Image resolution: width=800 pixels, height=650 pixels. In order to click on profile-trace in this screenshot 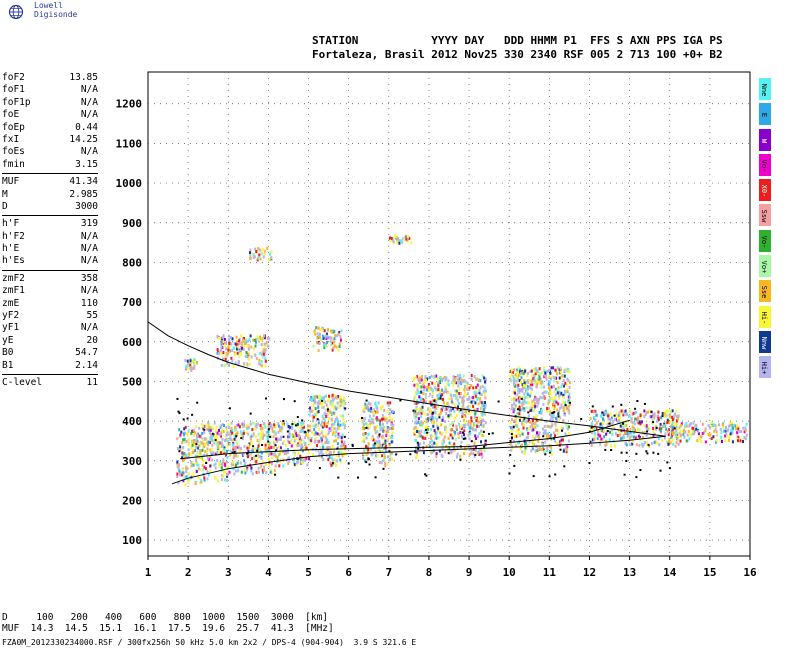, I will do `click(405, 439)`.